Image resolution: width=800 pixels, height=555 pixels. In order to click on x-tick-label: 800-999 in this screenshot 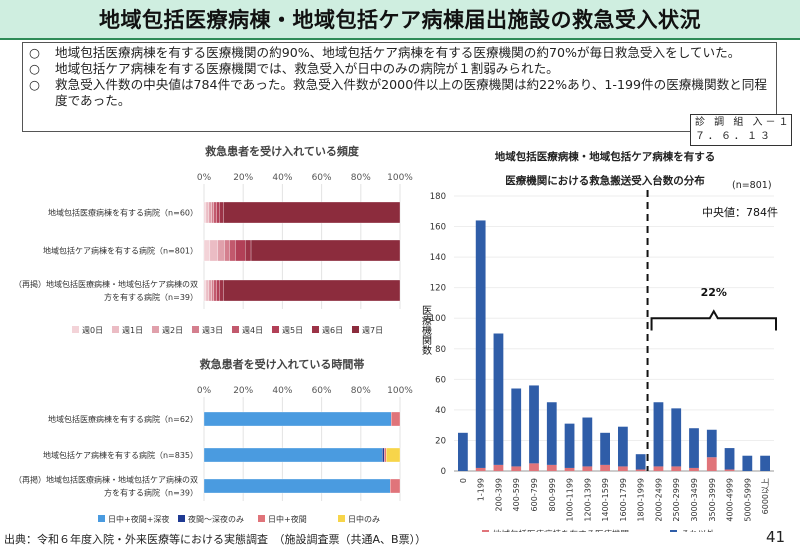, I will do `click(552, 494)`.